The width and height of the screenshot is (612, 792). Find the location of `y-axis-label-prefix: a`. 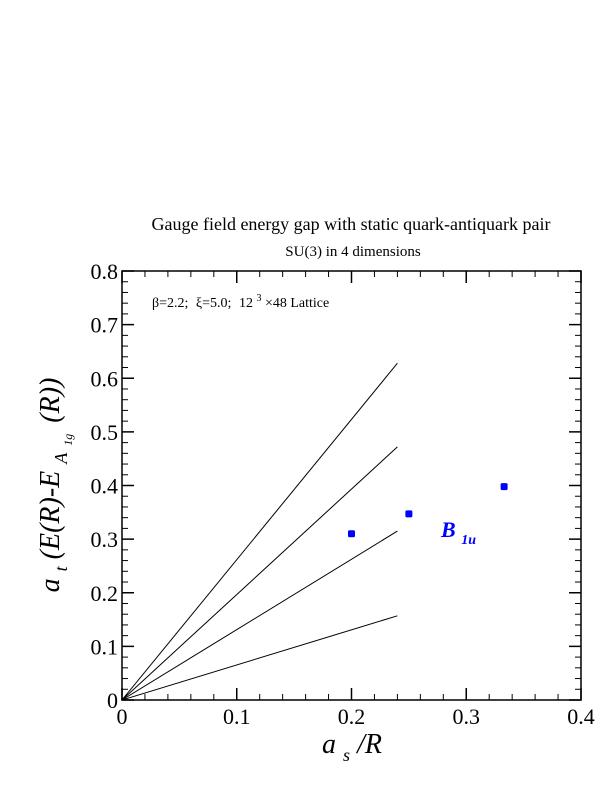

y-axis-label-prefix: a is located at coordinates (50, 585).